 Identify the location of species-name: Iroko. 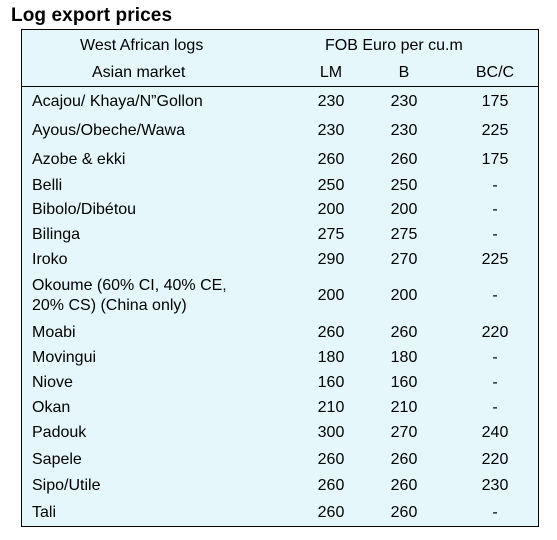
(50, 259).